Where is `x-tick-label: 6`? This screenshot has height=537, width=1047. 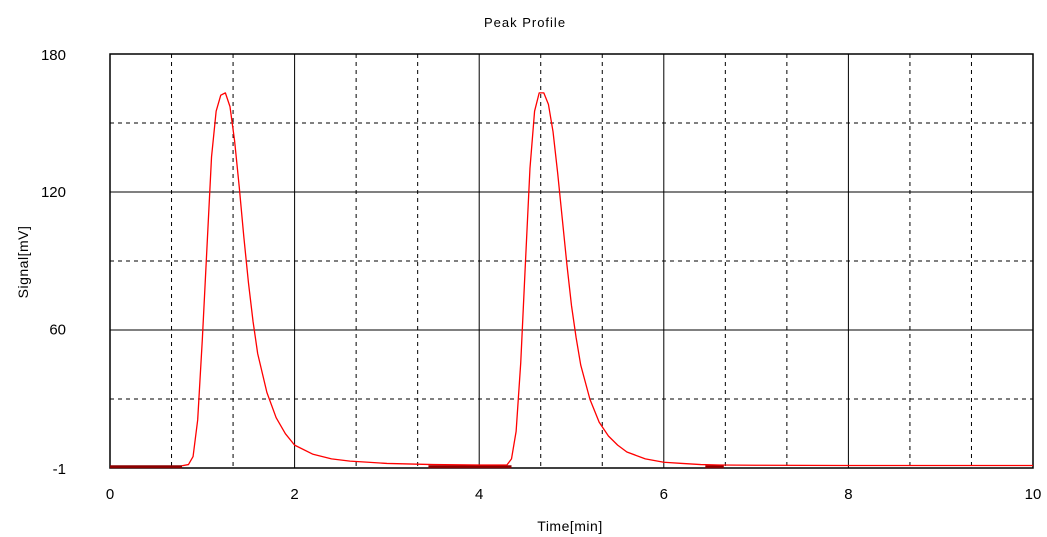
x-tick-label: 6 is located at coordinates (664, 494).